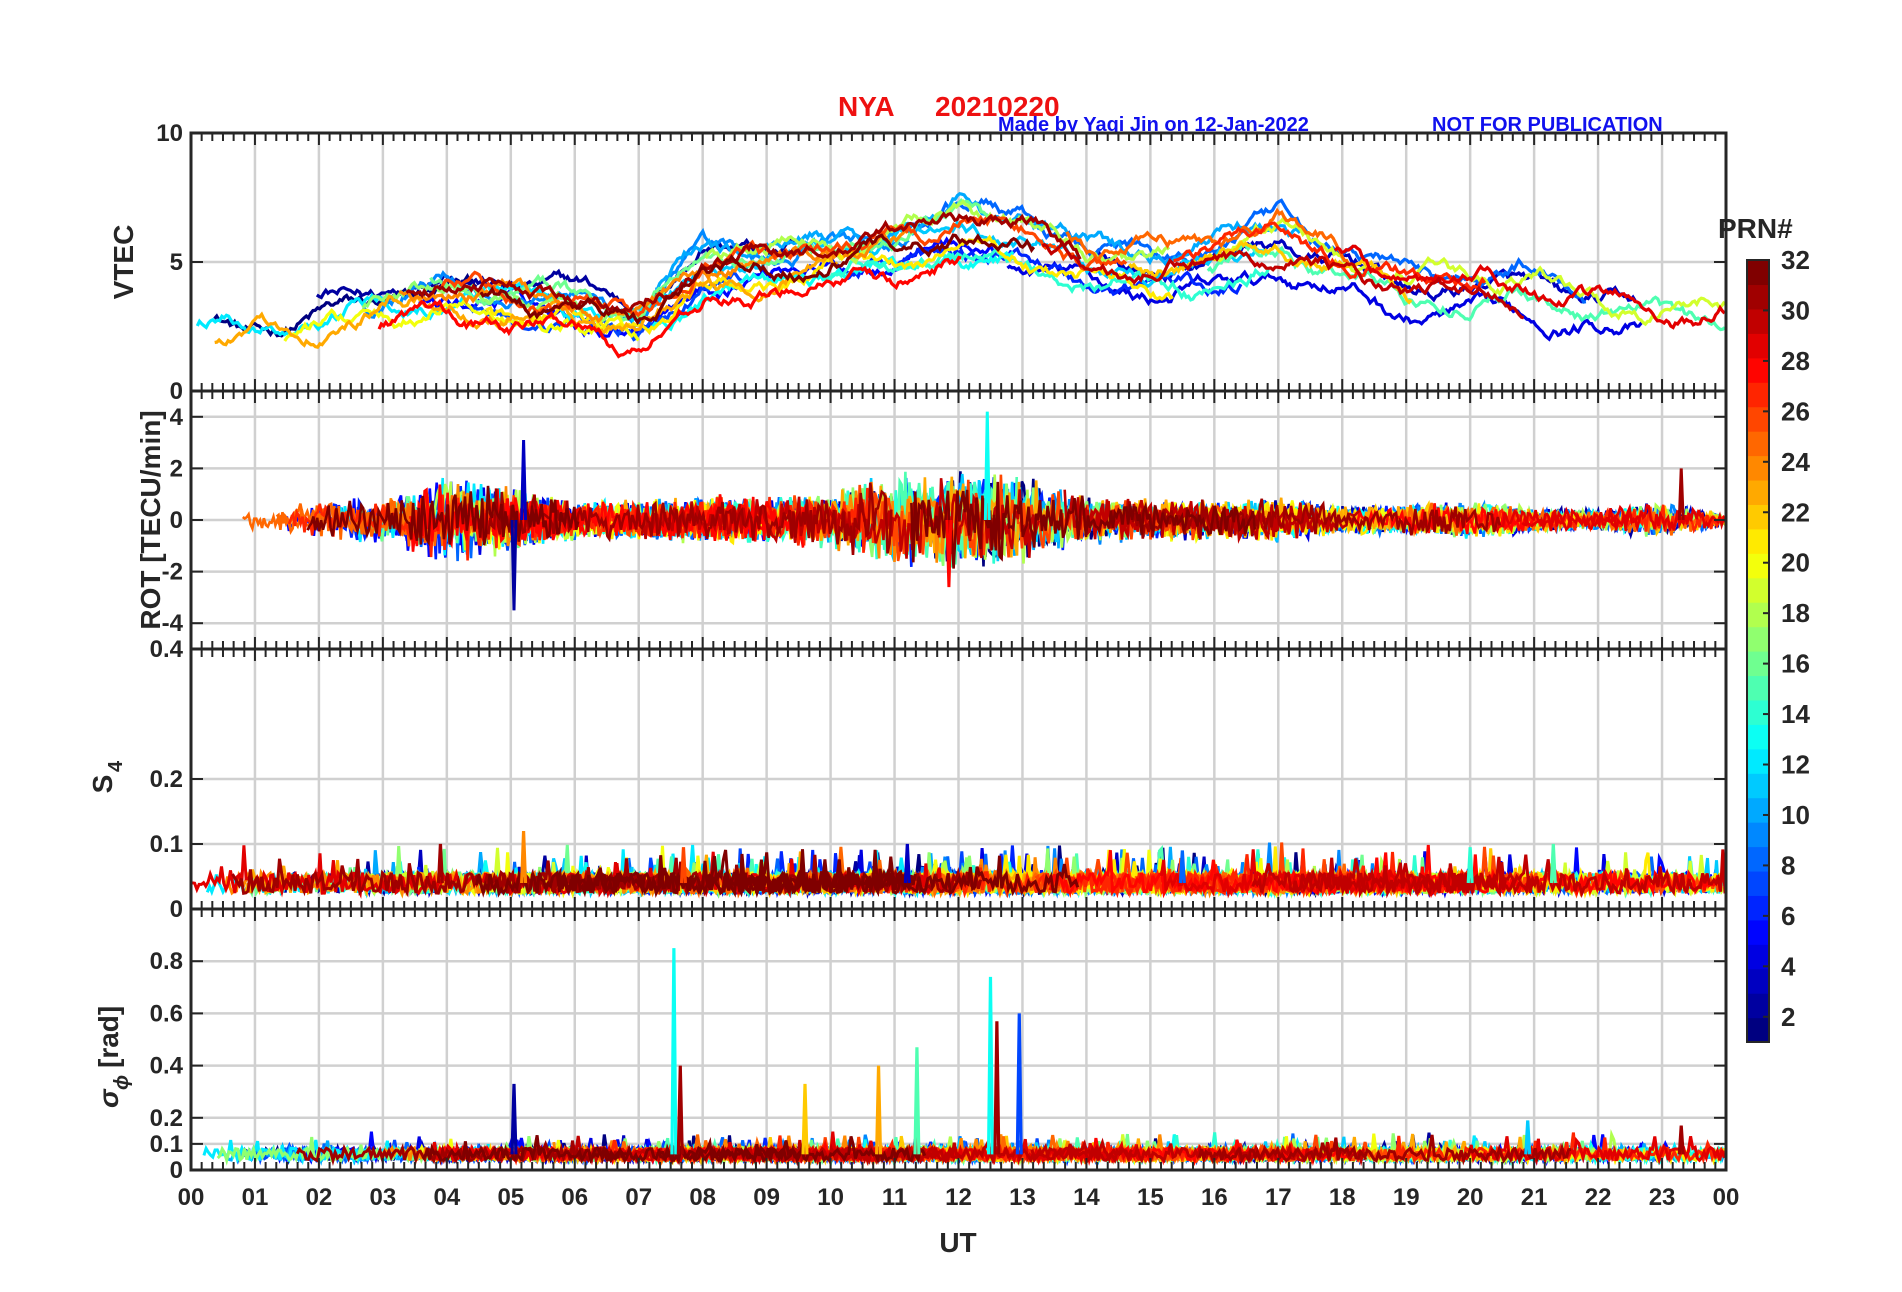 The image size is (1902, 1292). I want to click on svg-text: [rad], so click(108, 1037).